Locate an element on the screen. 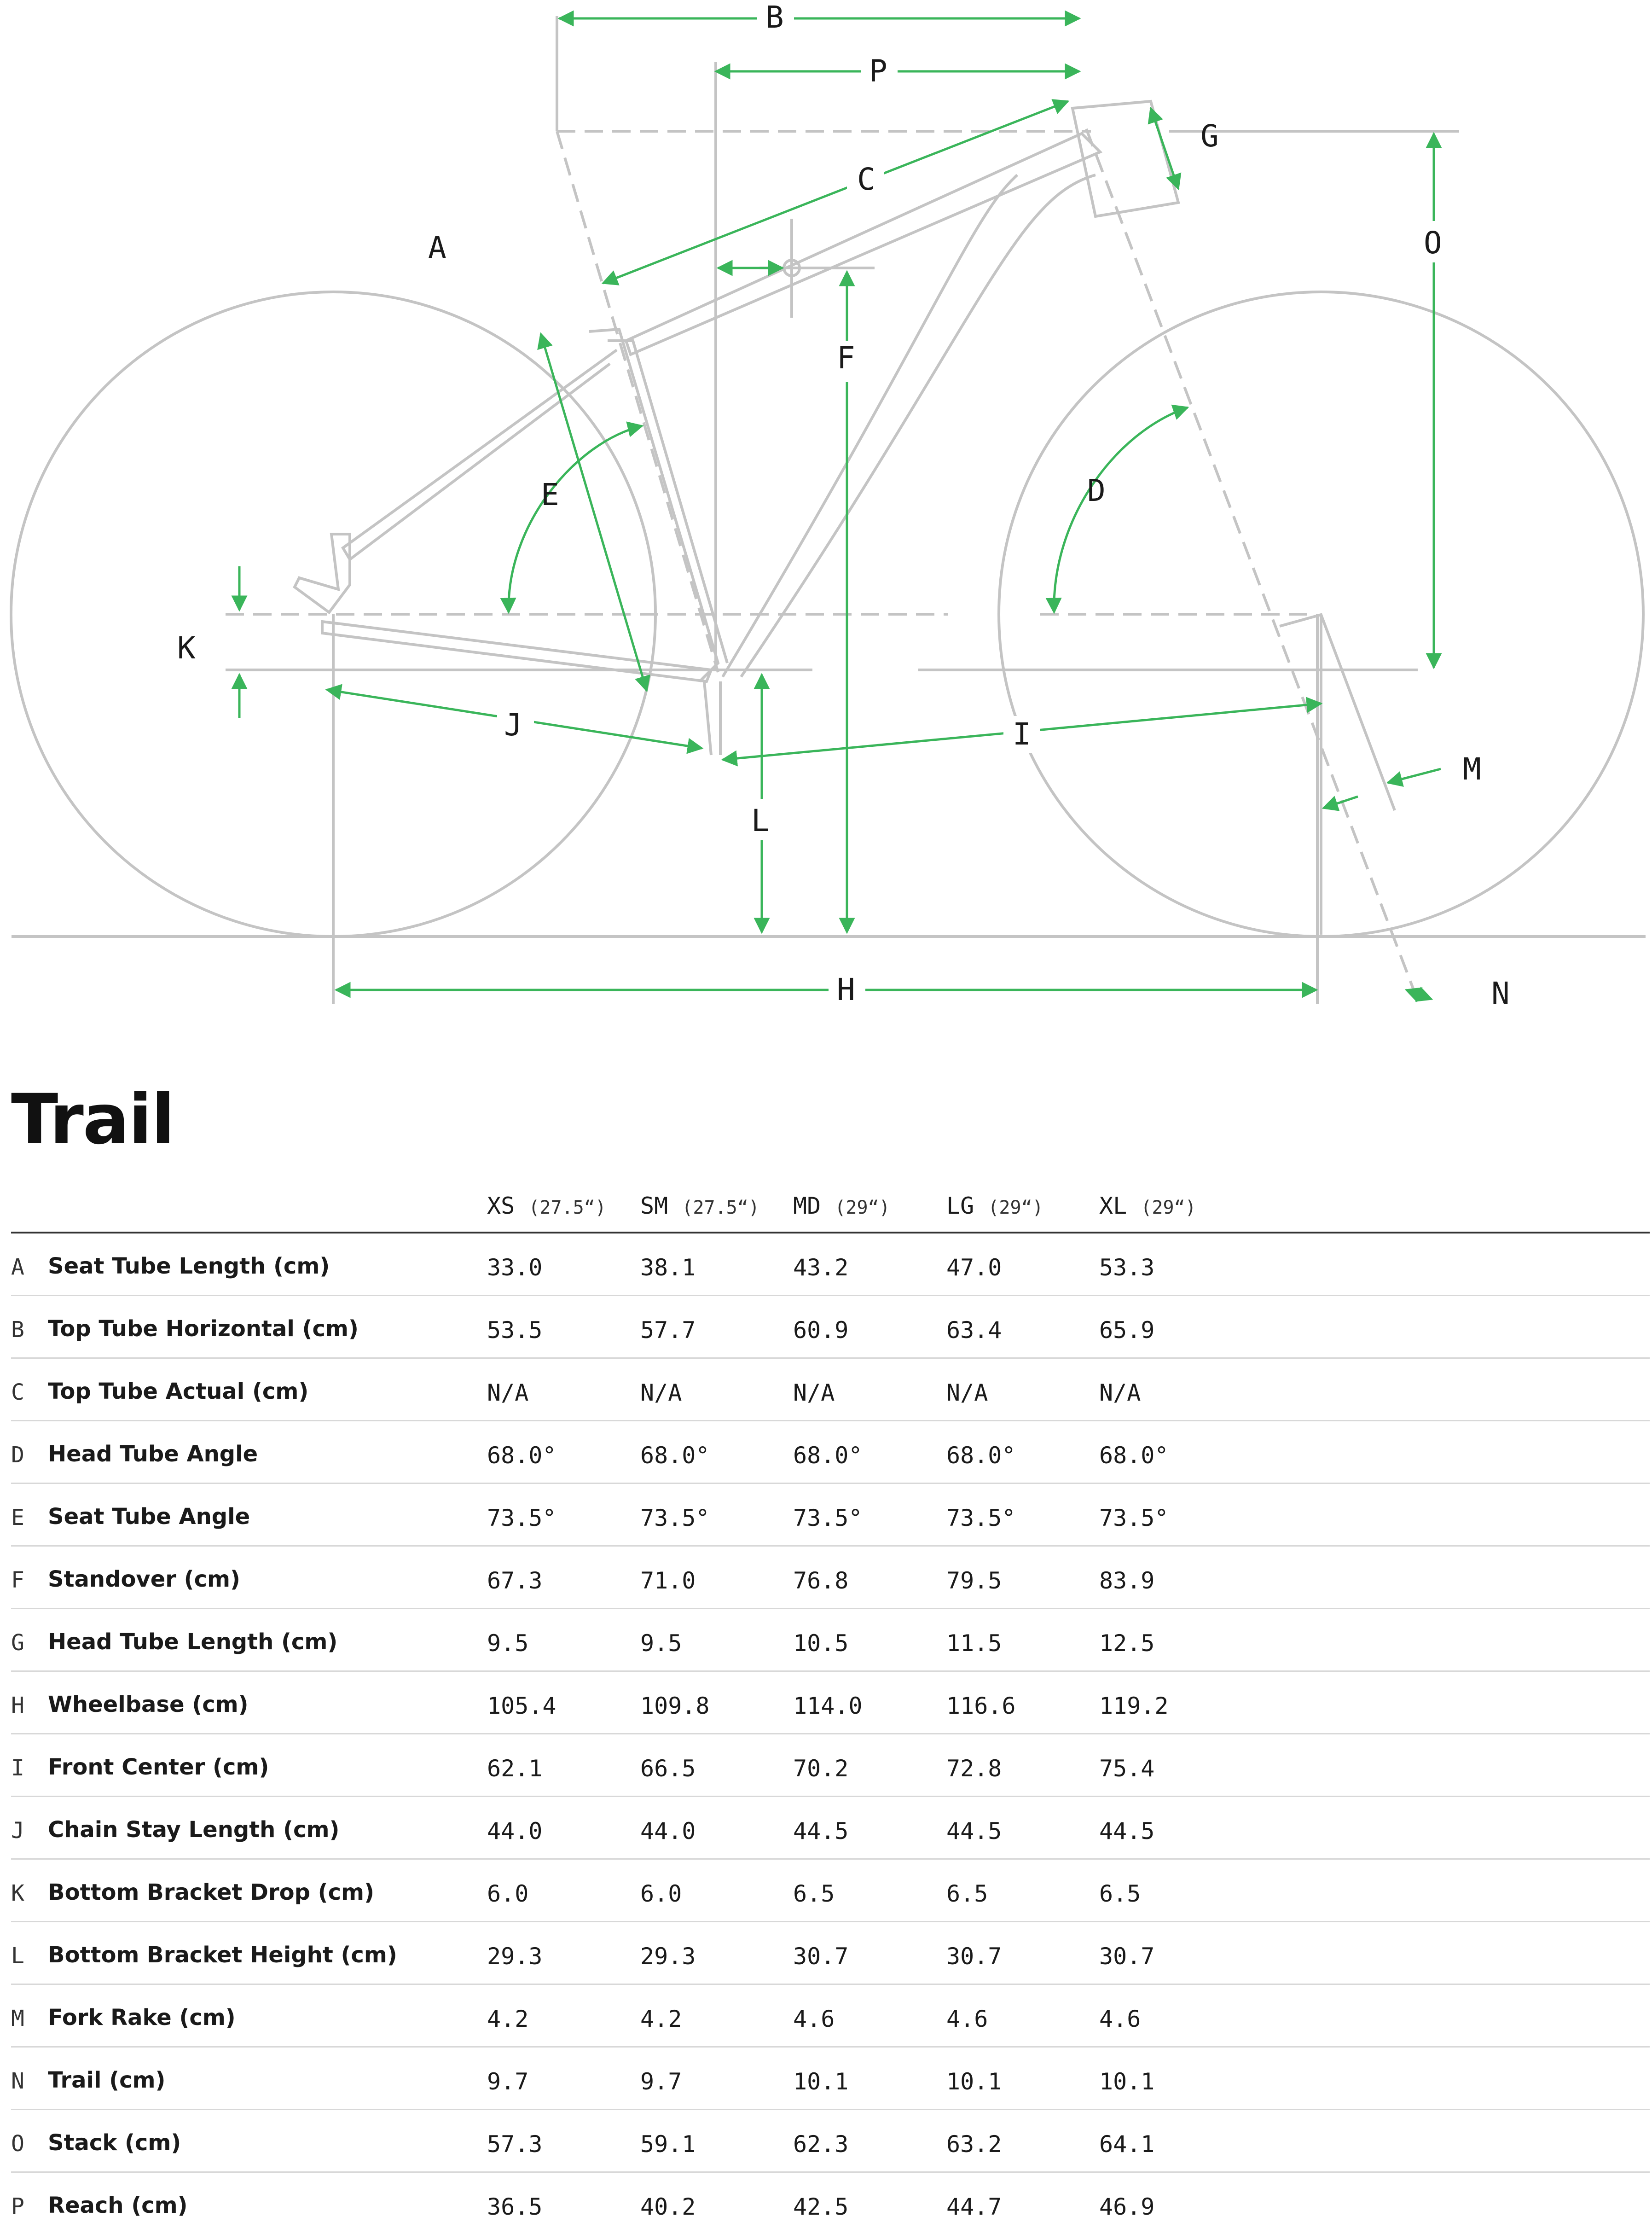 The width and height of the screenshot is (1652, 2234). row-value: 109.8 is located at coordinates (675, 1706).